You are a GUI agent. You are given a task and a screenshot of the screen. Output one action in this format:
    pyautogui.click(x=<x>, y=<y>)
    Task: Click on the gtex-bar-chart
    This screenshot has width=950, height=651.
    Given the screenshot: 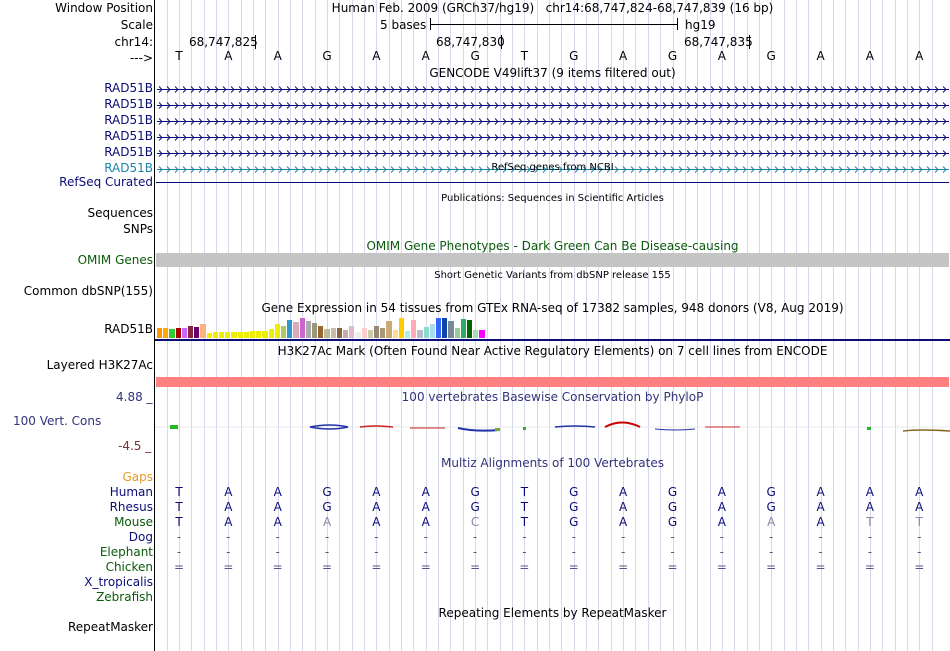 What is the action you would take?
    pyautogui.click(x=357, y=328)
    